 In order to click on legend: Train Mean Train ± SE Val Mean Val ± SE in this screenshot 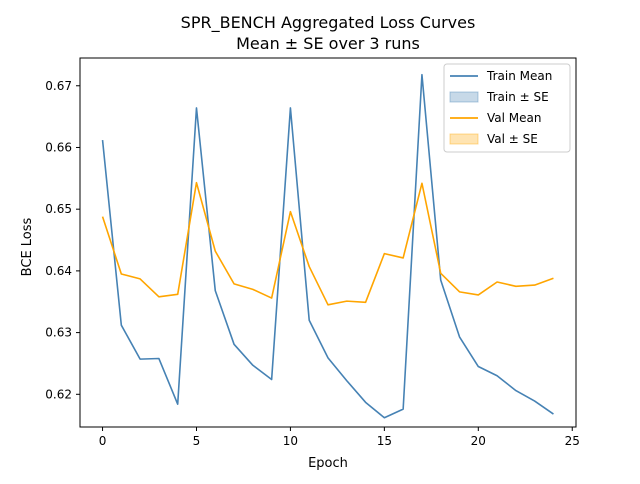, I will do `click(507, 108)`.